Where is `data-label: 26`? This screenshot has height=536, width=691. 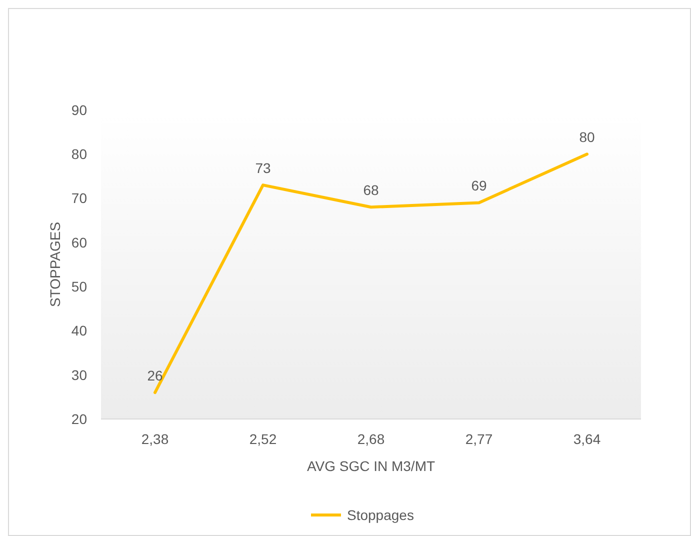
data-label: 26 is located at coordinates (155, 376).